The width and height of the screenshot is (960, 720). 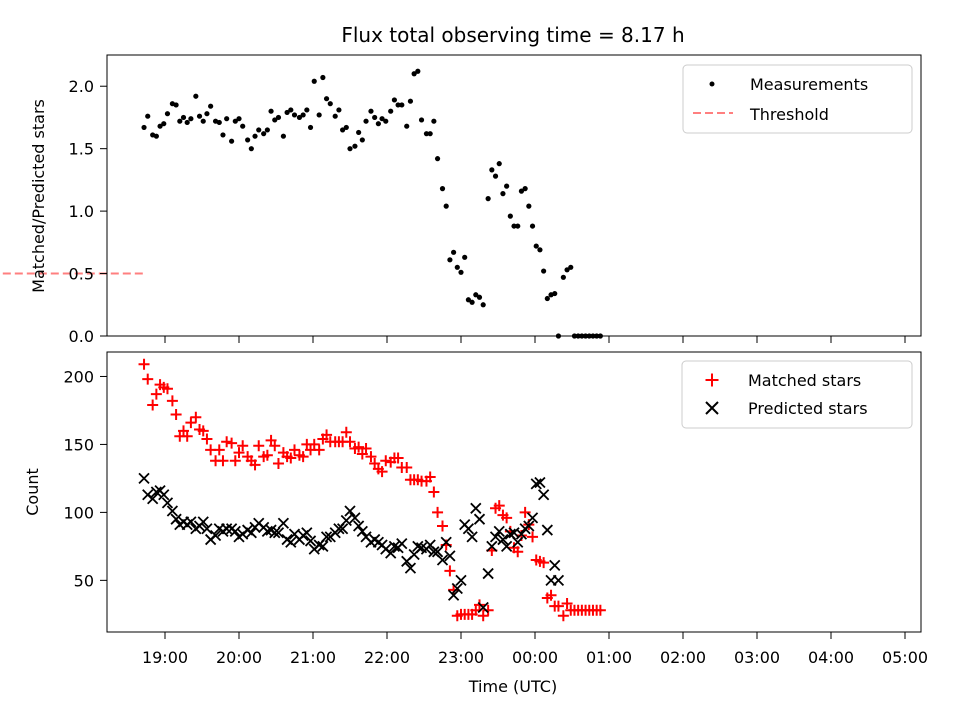 What do you see at coordinates (32, 492) in the screenshot?
I see `bottom-panel-y-label: Count` at bounding box center [32, 492].